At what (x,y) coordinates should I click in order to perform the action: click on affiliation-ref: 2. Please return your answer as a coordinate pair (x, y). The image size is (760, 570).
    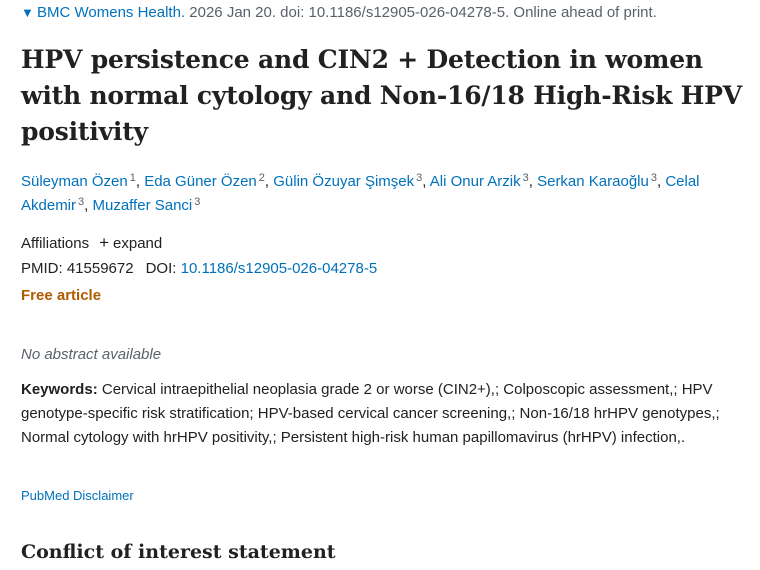
    Looking at the image, I should click on (261, 178).